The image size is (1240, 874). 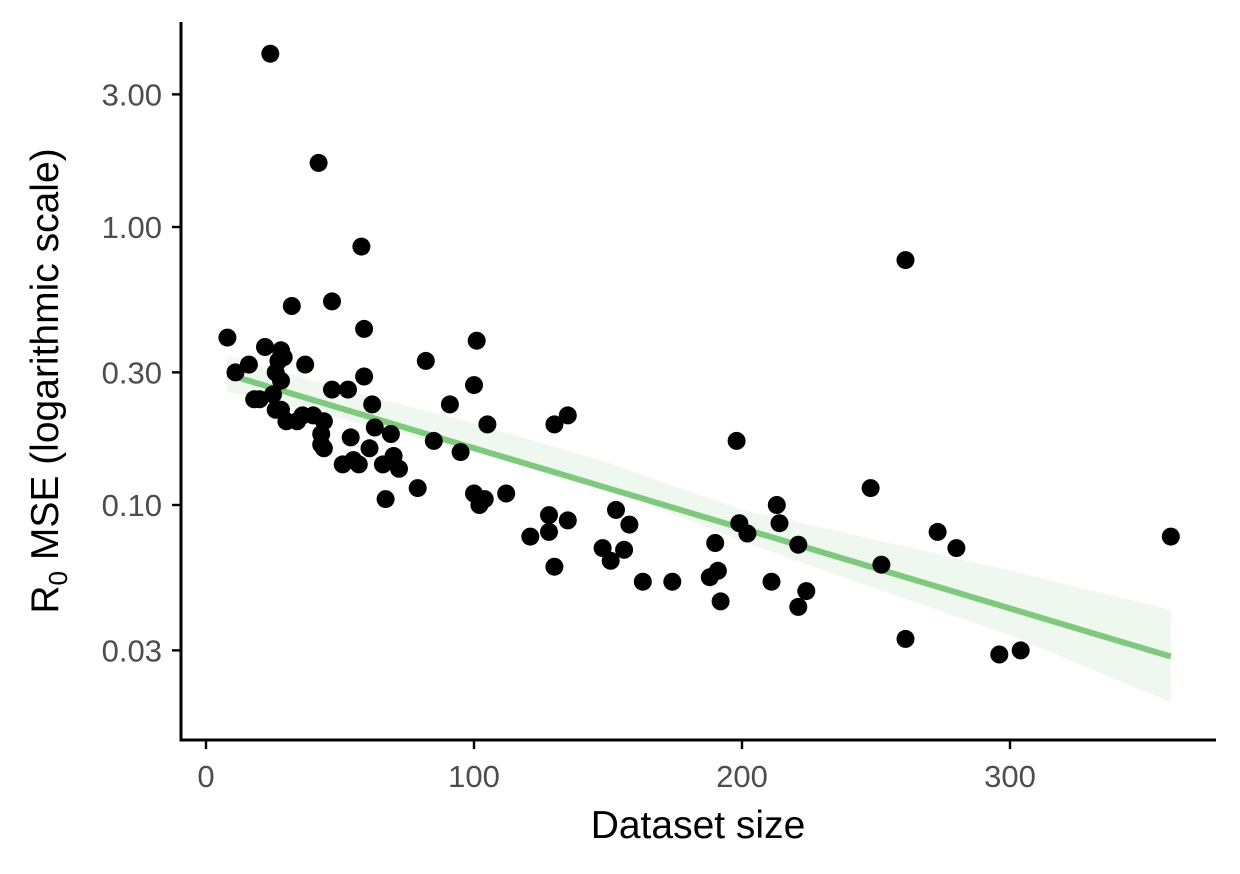 What do you see at coordinates (45, 599) in the screenshot?
I see `y-axis-title-main: R` at bounding box center [45, 599].